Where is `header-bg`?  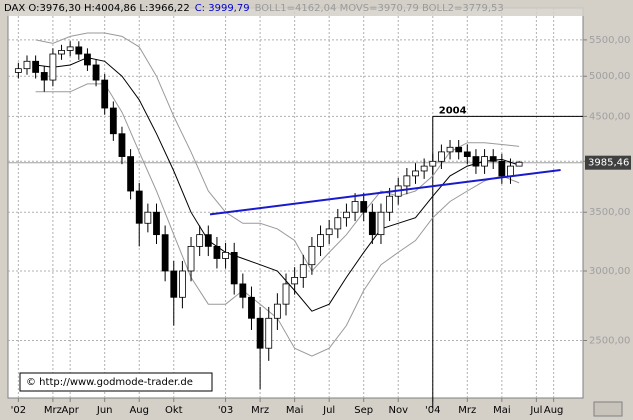
header-bg is located at coordinates (316, 8).